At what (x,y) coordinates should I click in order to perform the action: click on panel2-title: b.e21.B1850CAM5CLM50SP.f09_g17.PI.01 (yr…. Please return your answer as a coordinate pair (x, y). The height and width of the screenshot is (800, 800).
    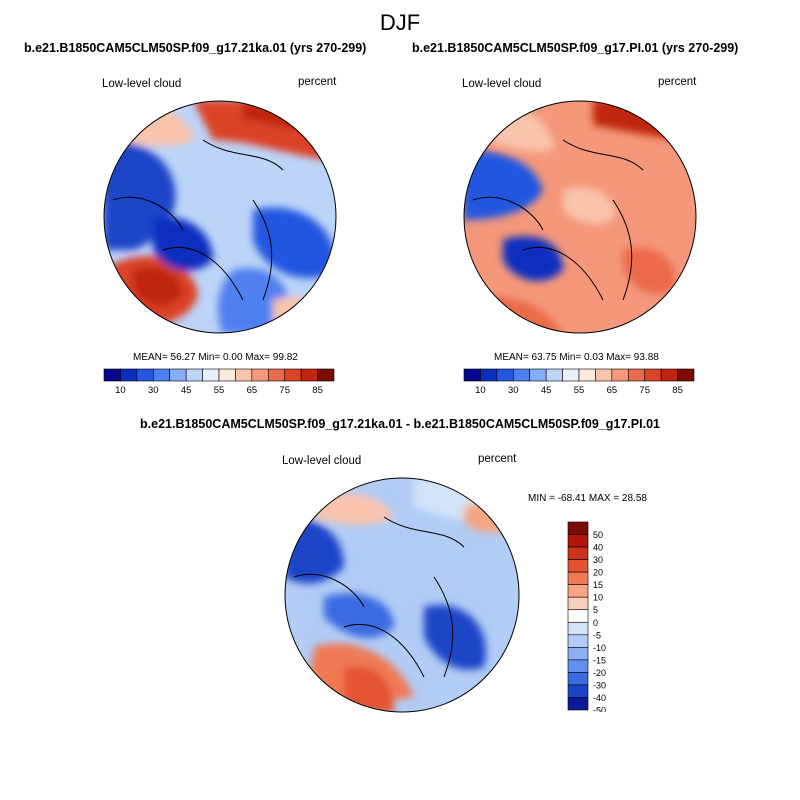
    Looking at the image, I should click on (575, 48).